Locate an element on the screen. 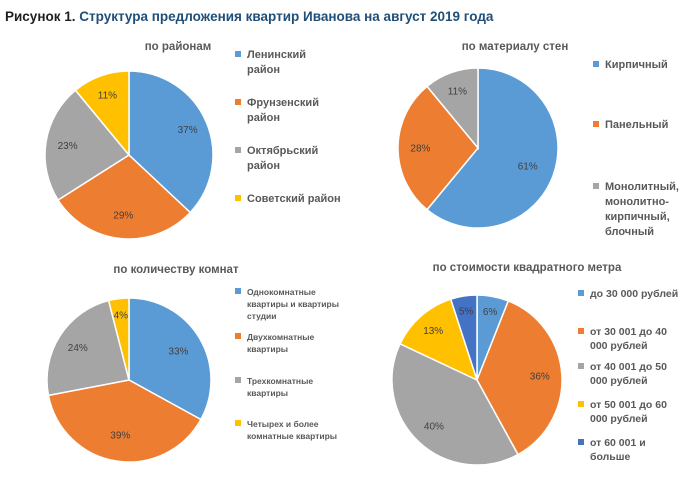 The image size is (689, 477). pie-slice-трехкомнатные-квартиры is located at coordinates (88, 348).